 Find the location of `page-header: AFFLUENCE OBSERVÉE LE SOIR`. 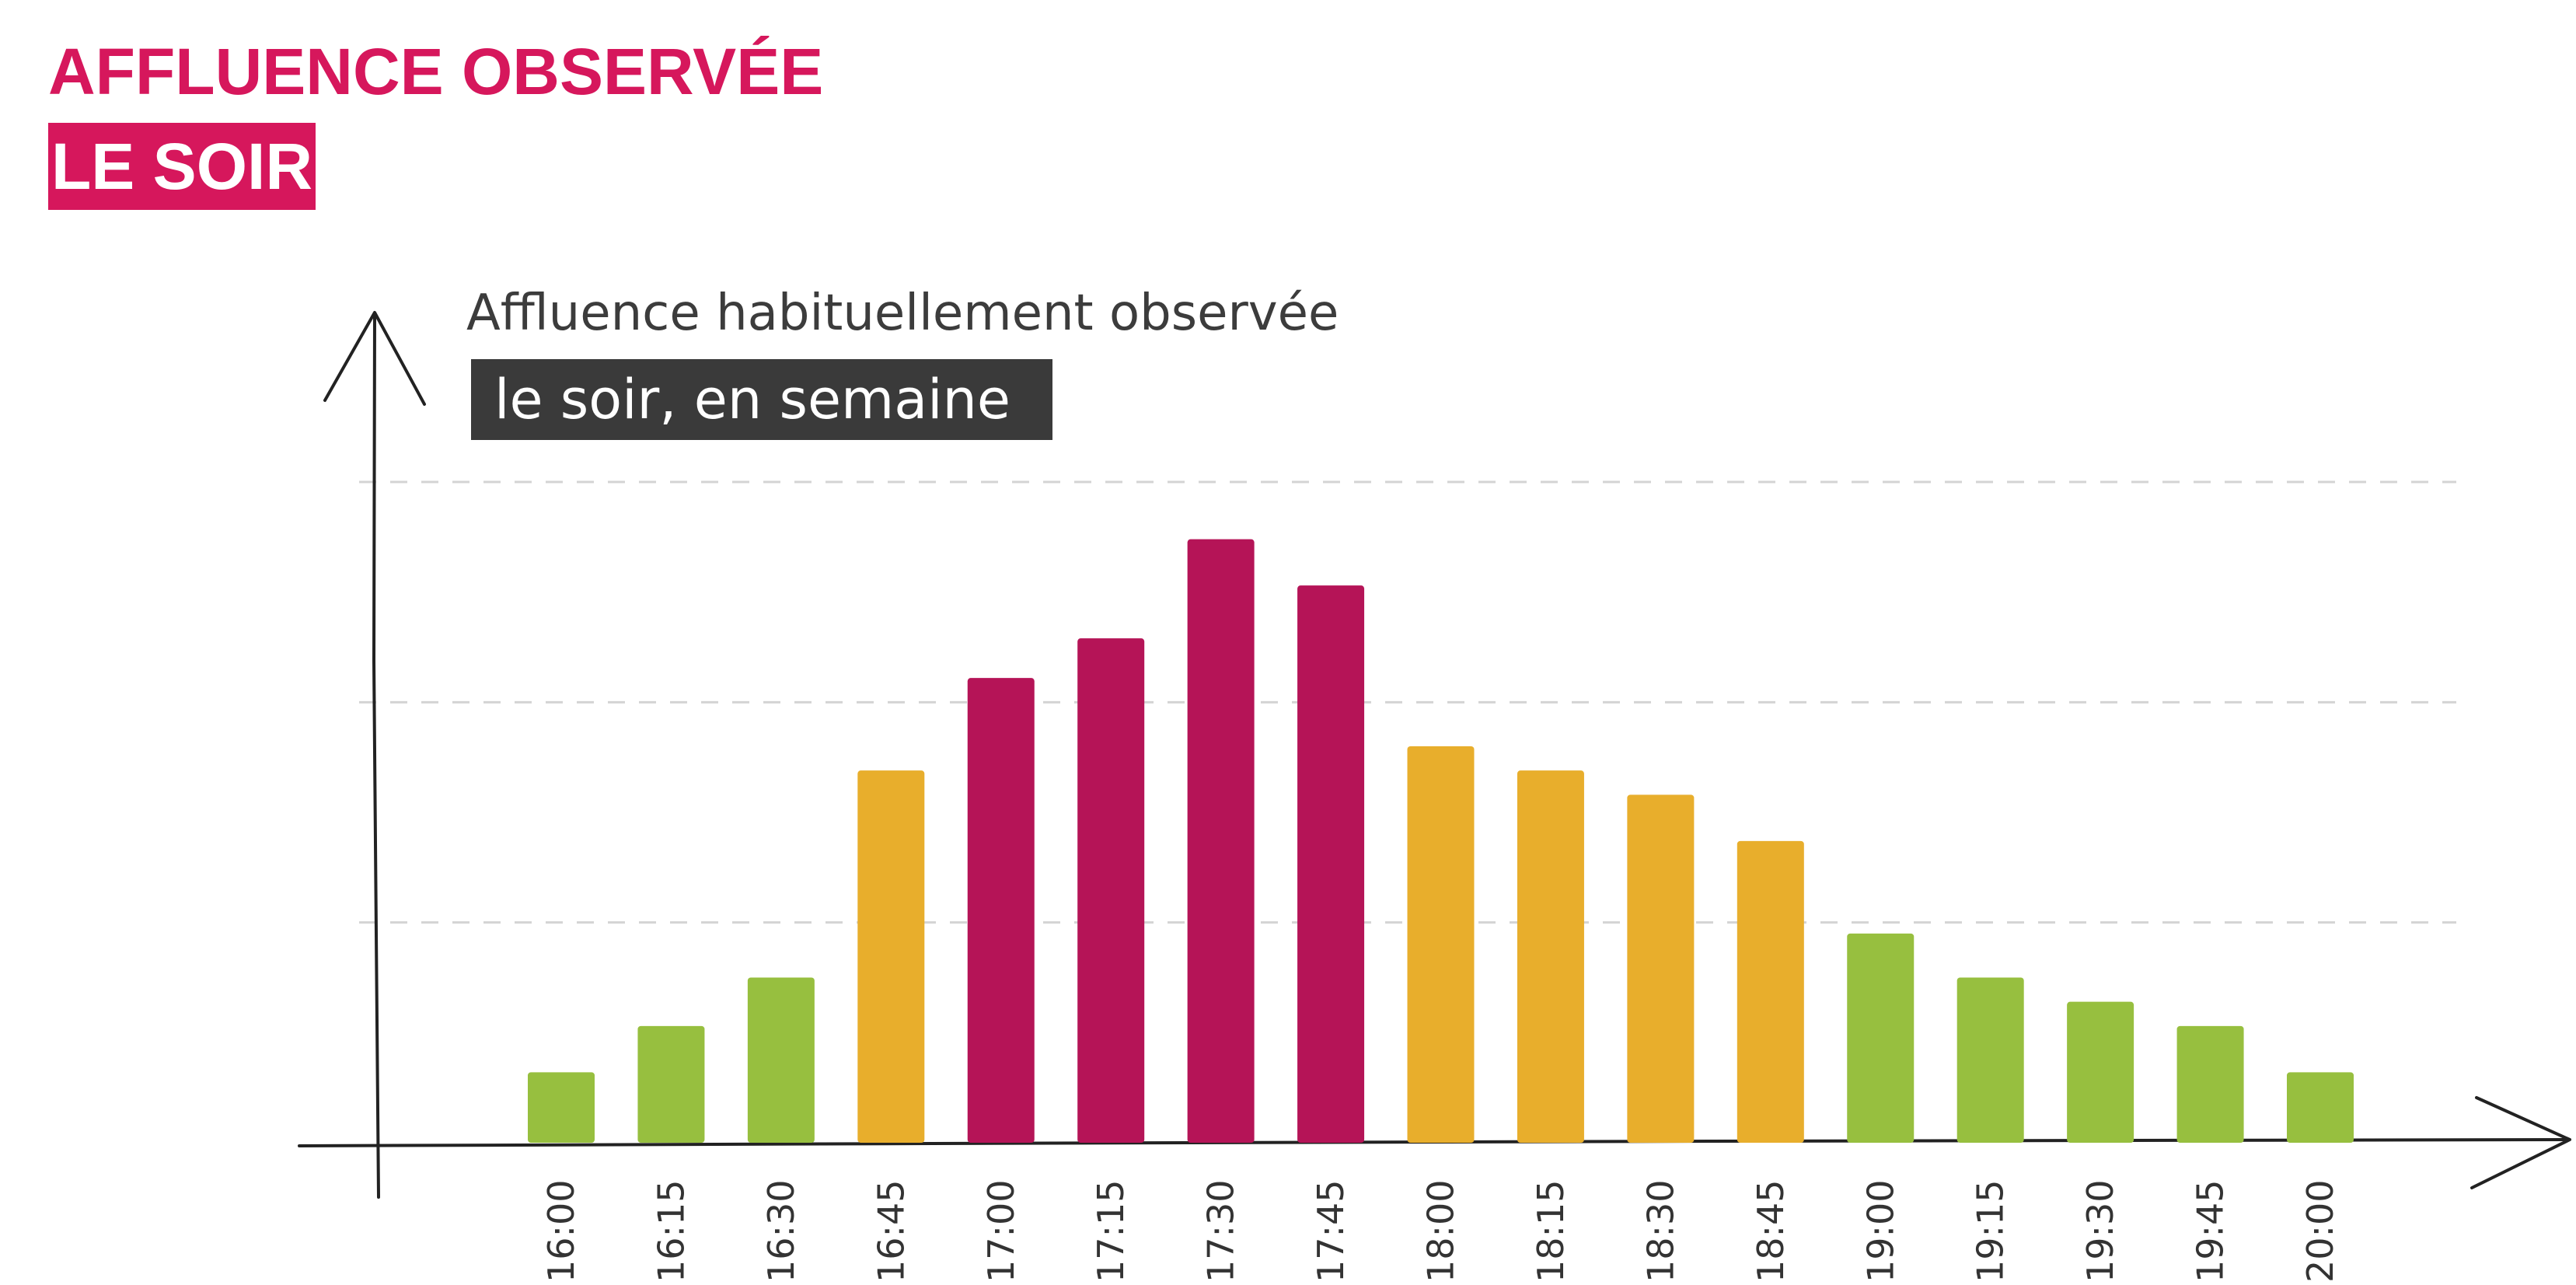

page-header: AFFLUENCE OBSERVÉE LE SOIR is located at coordinates (435, 121).